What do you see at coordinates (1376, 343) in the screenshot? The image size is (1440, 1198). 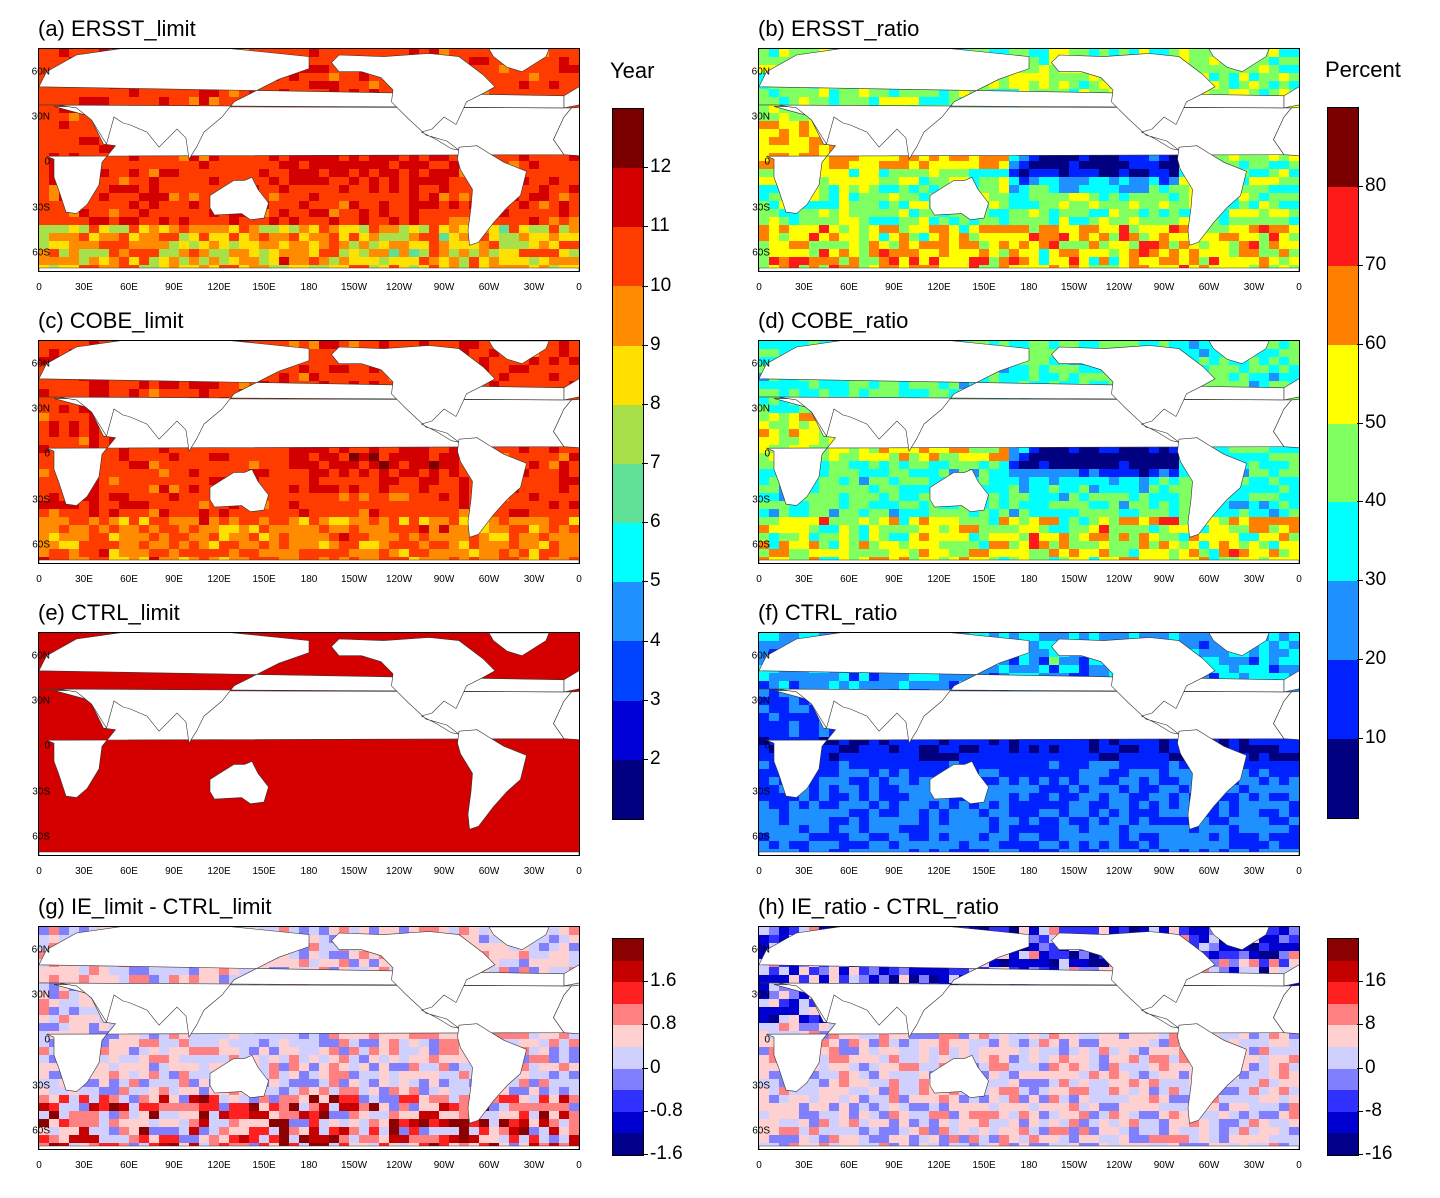 I see `colorbar-tick-label: 60` at bounding box center [1376, 343].